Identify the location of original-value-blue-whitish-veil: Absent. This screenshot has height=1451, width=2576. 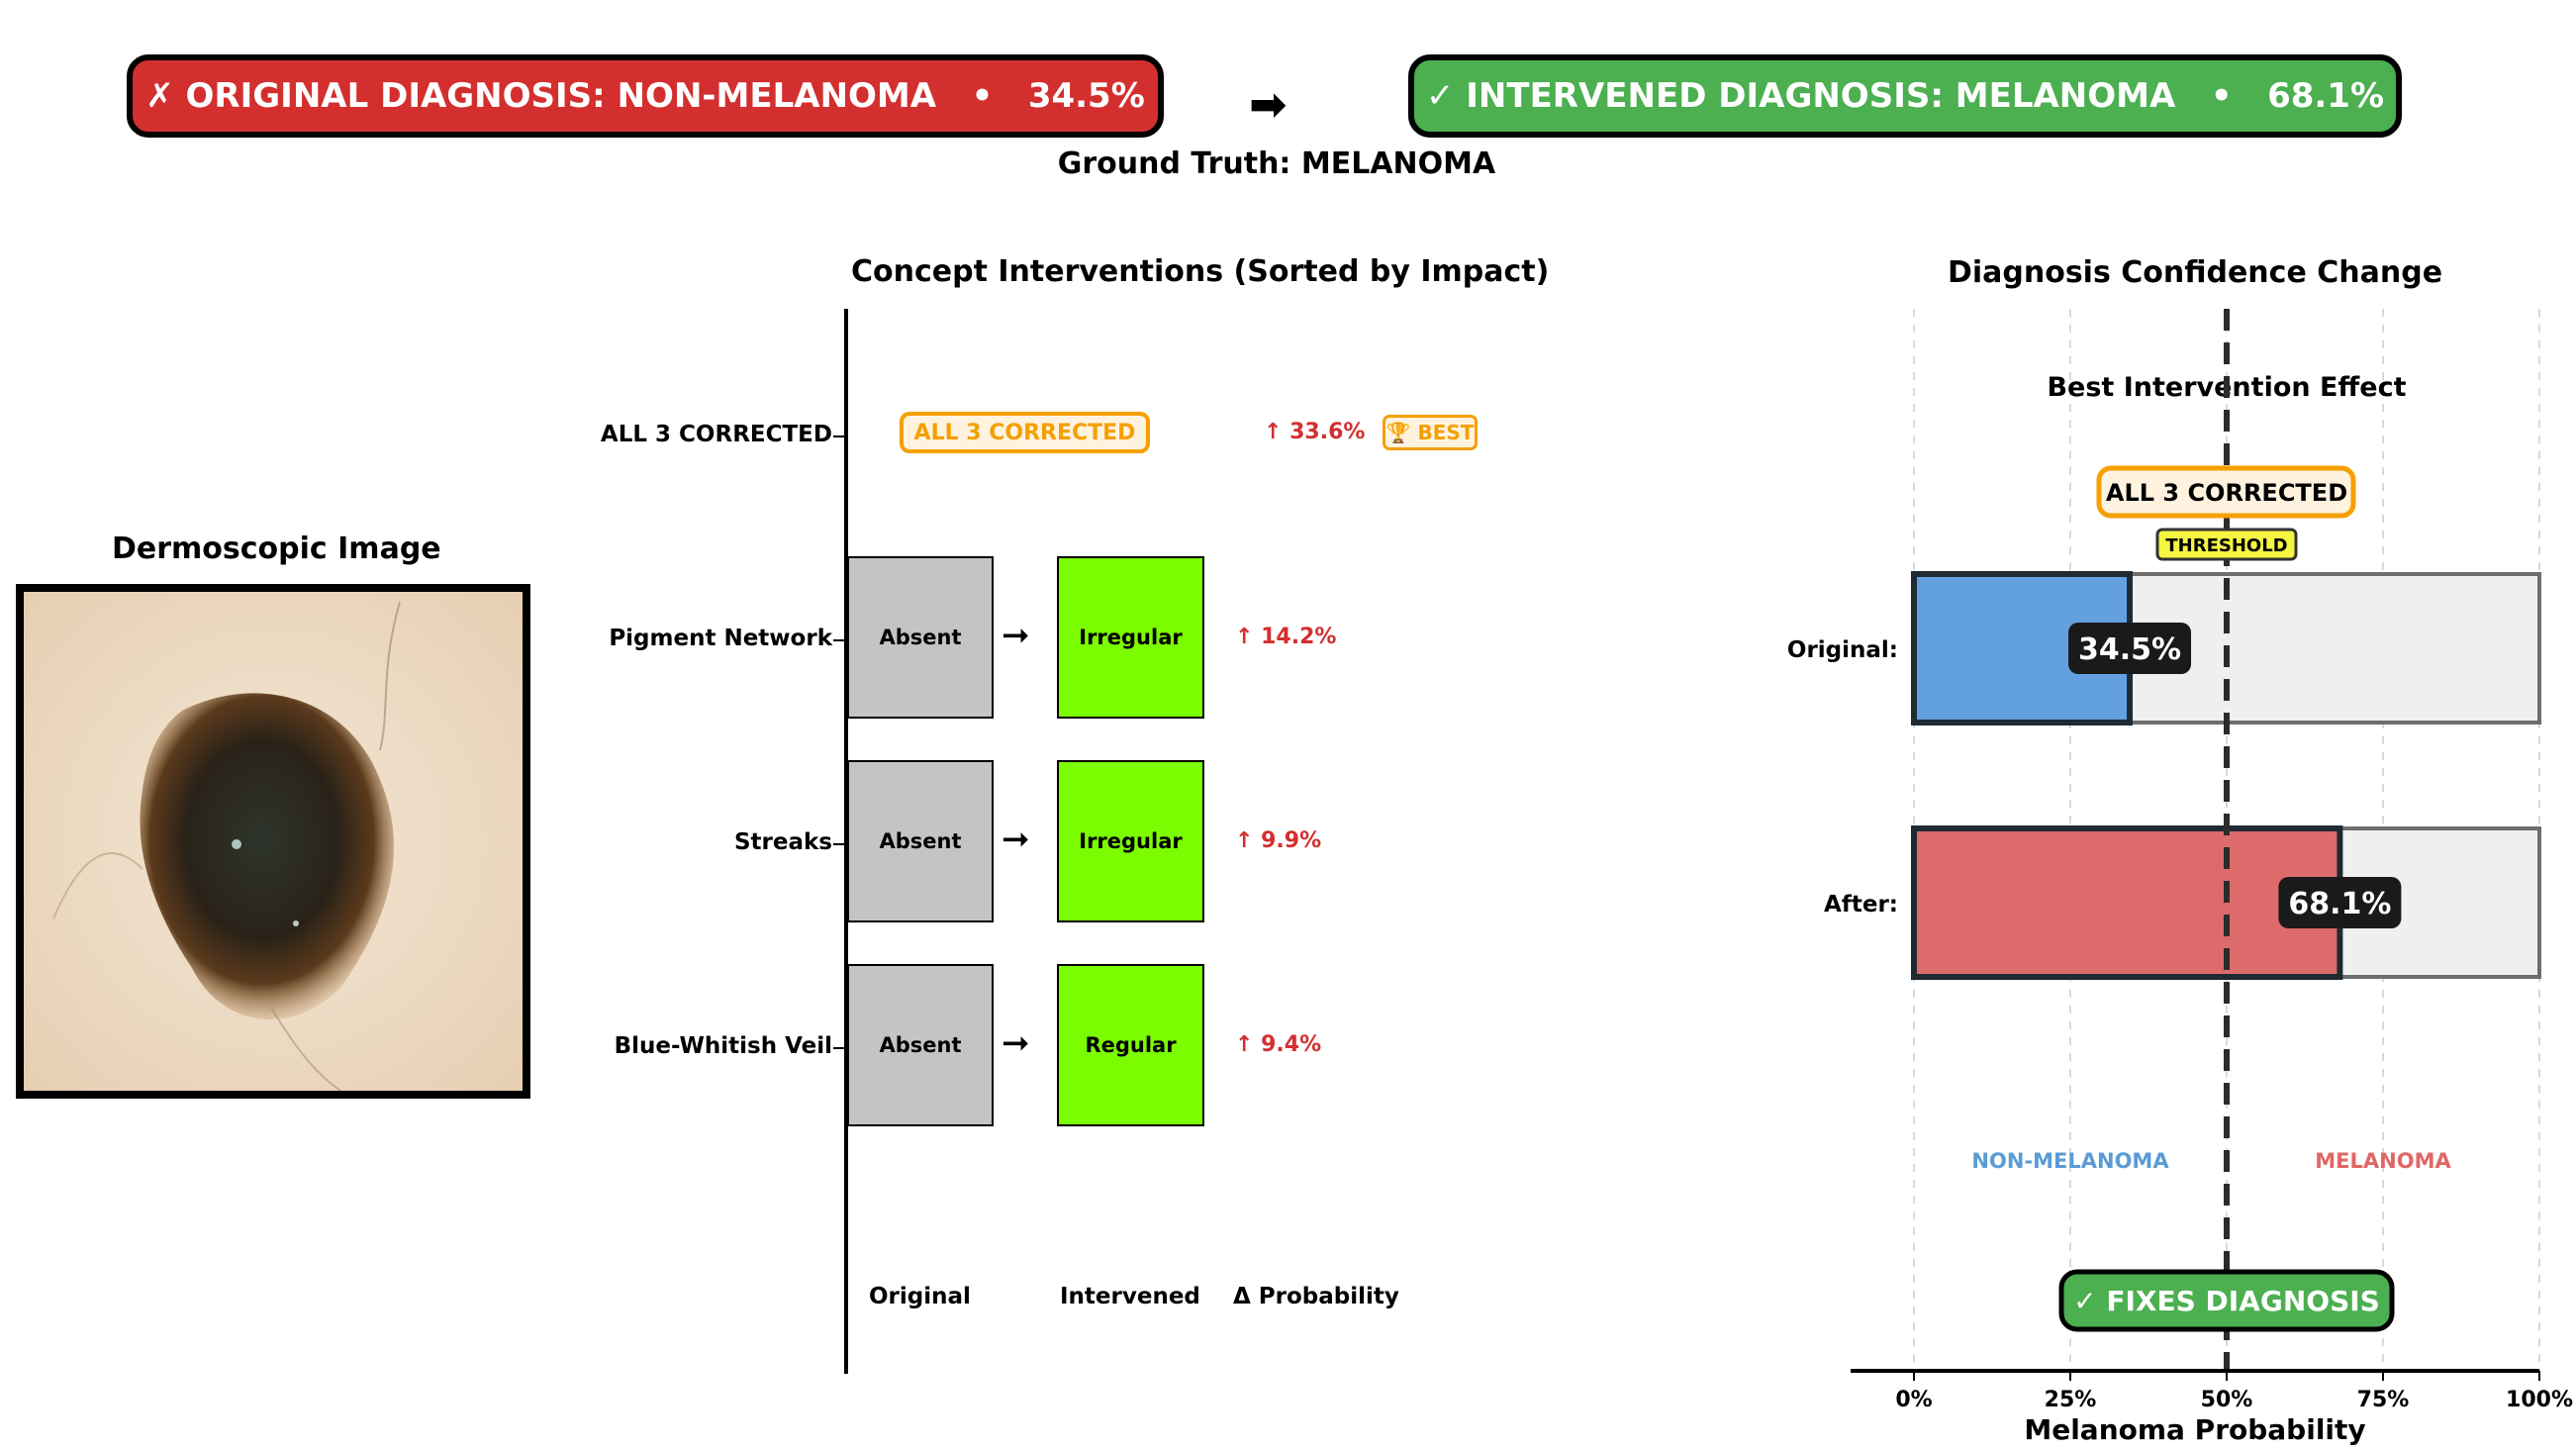
(920, 1045).